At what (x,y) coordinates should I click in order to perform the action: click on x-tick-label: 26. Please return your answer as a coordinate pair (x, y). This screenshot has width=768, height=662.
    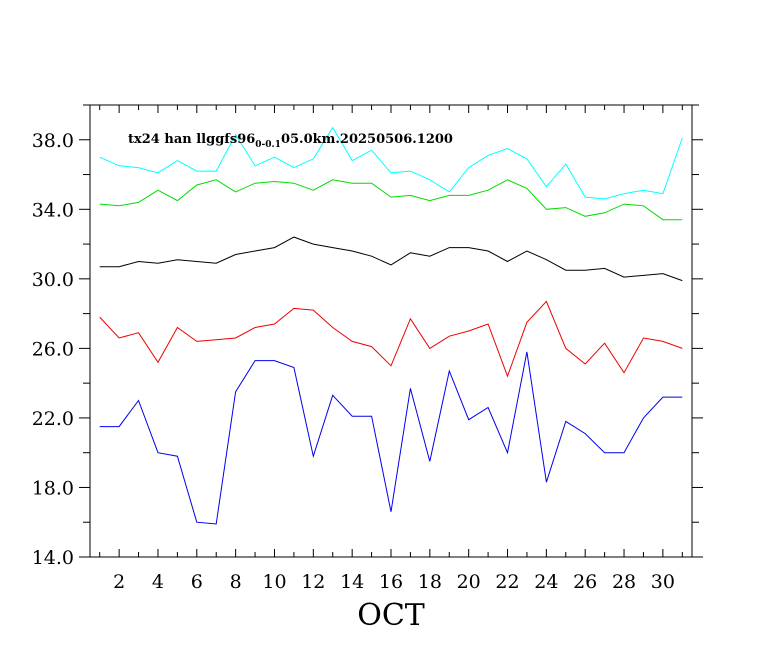
    Looking at the image, I should click on (585, 582).